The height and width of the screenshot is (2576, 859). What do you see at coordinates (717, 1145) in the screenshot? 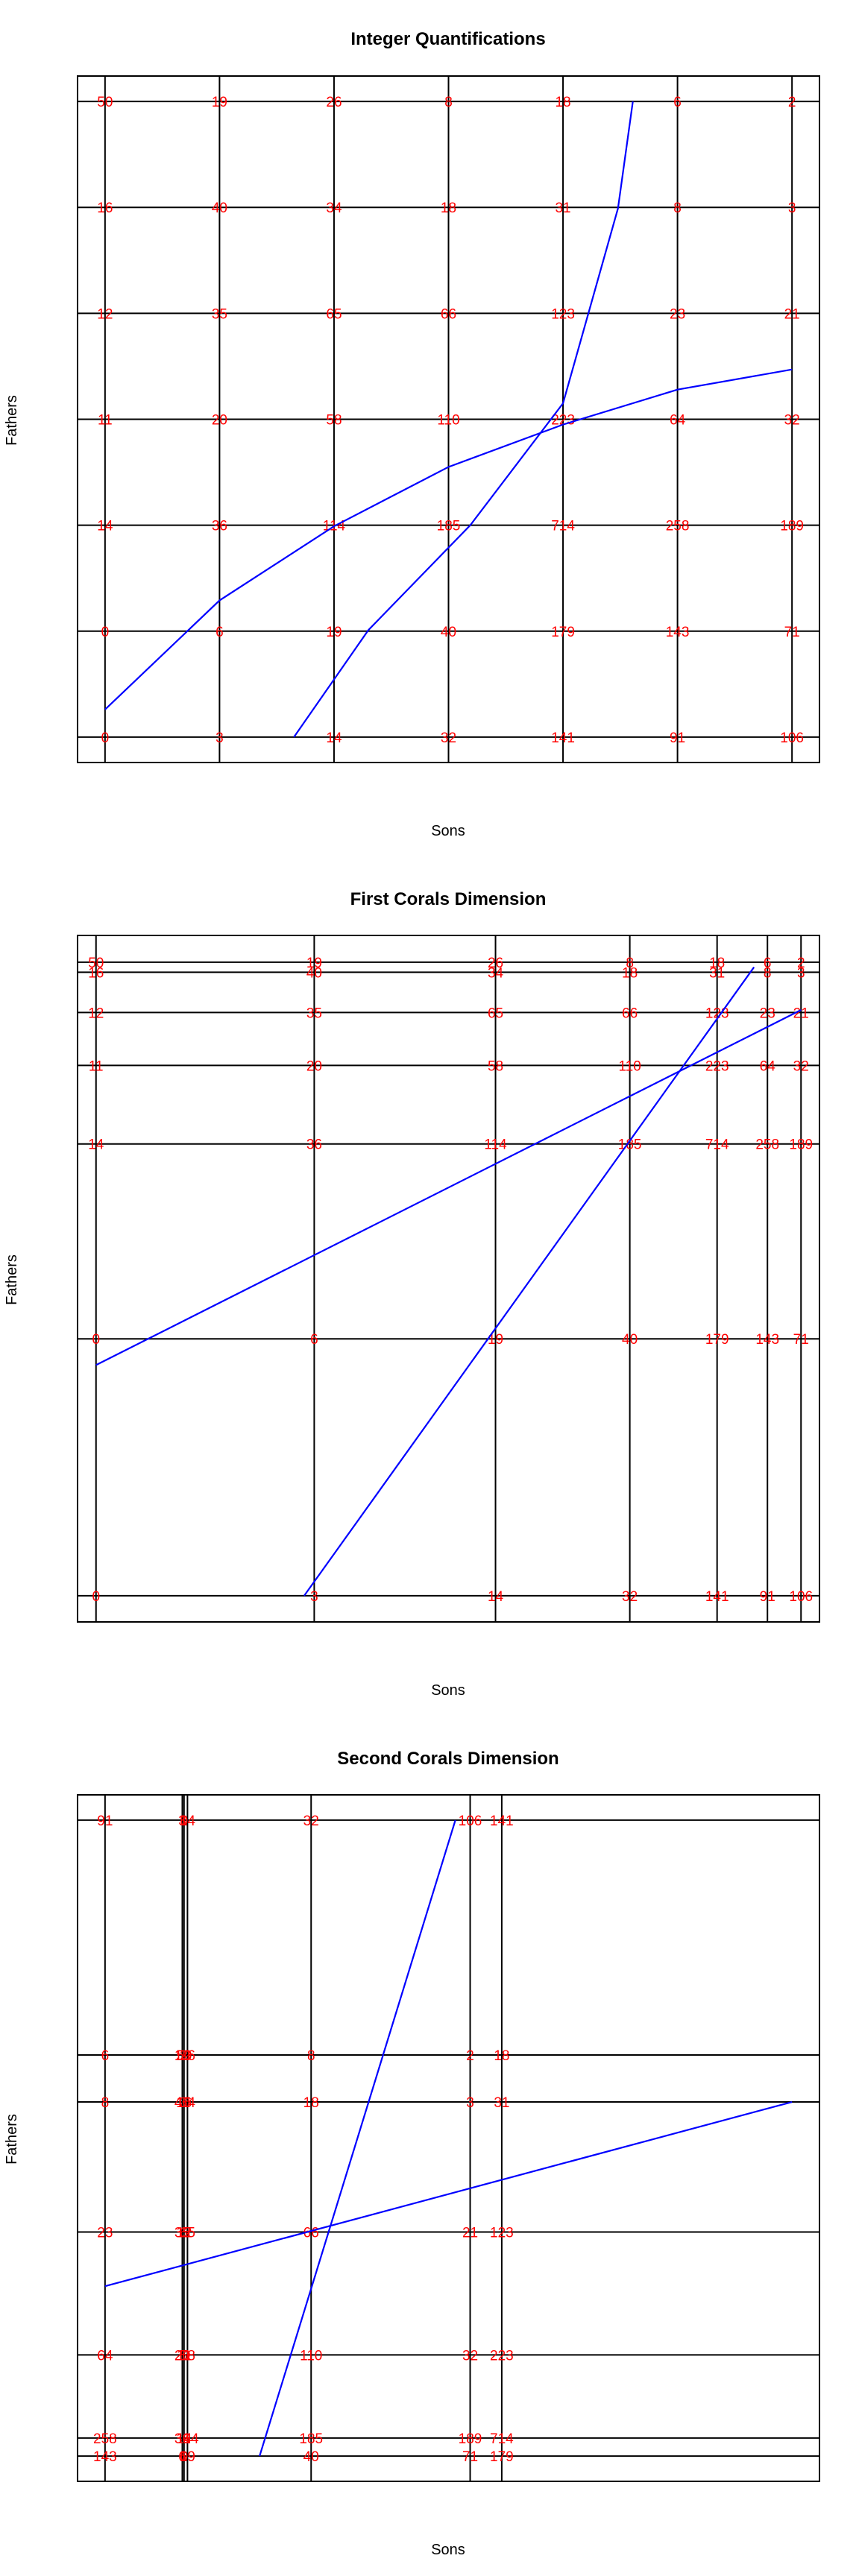
I see `table-cell-value: 714` at bounding box center [717, 1145].